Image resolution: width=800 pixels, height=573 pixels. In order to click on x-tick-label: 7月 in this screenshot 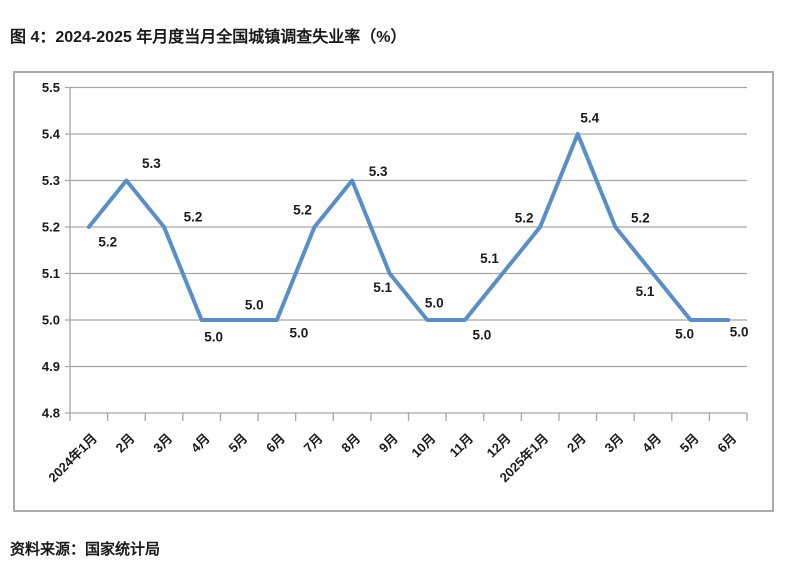, I will do `click(313, 443)`.